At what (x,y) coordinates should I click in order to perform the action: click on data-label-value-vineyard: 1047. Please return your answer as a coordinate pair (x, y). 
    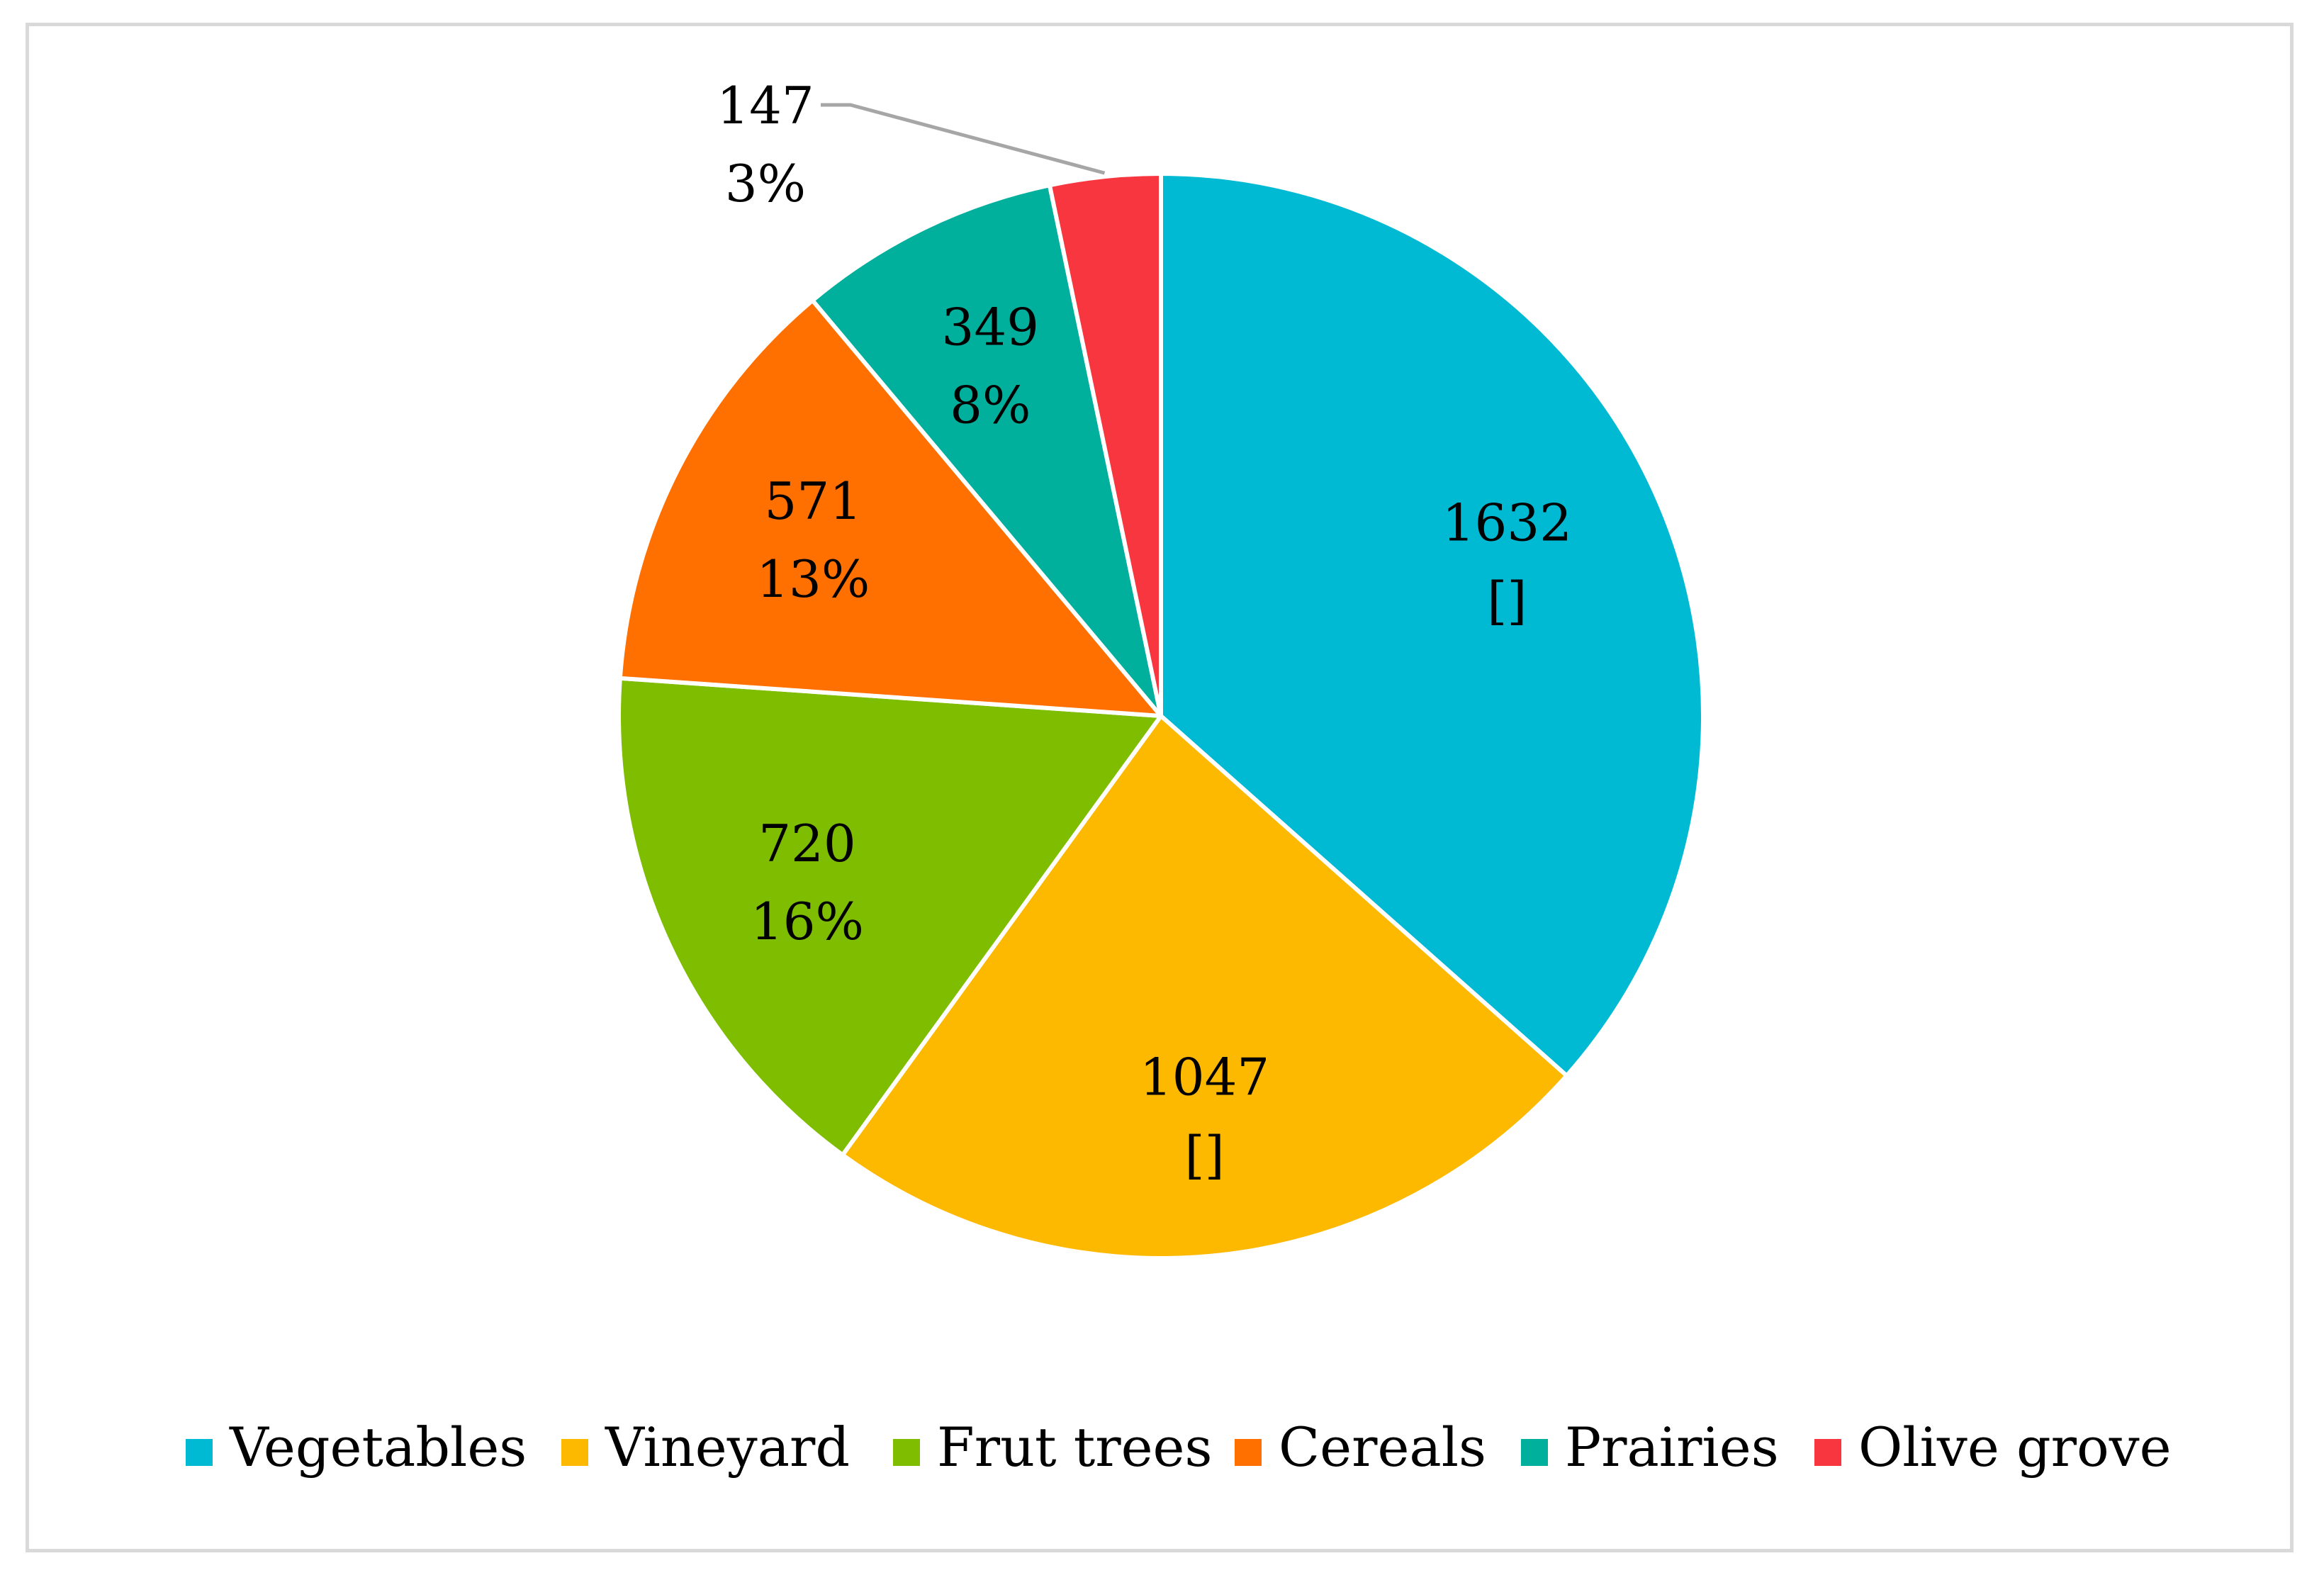
    Looking at the image, I should click on (1204, 1077).